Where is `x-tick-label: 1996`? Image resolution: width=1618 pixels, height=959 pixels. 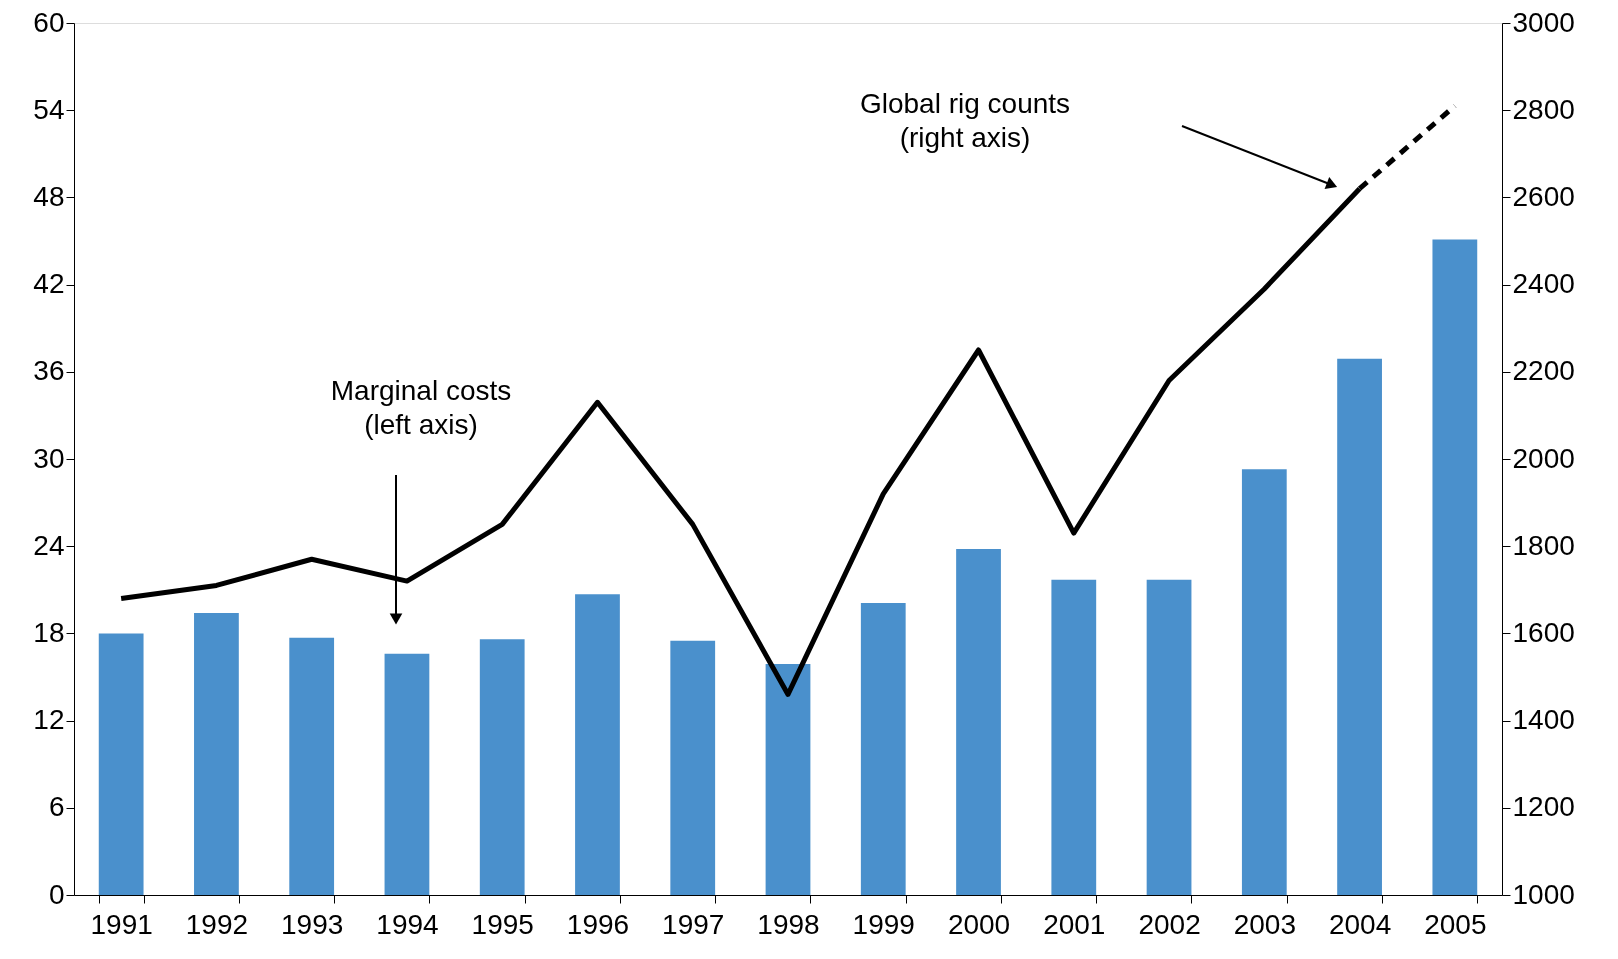 x-tick-label: 1996 is located at coordinates (598, 924).